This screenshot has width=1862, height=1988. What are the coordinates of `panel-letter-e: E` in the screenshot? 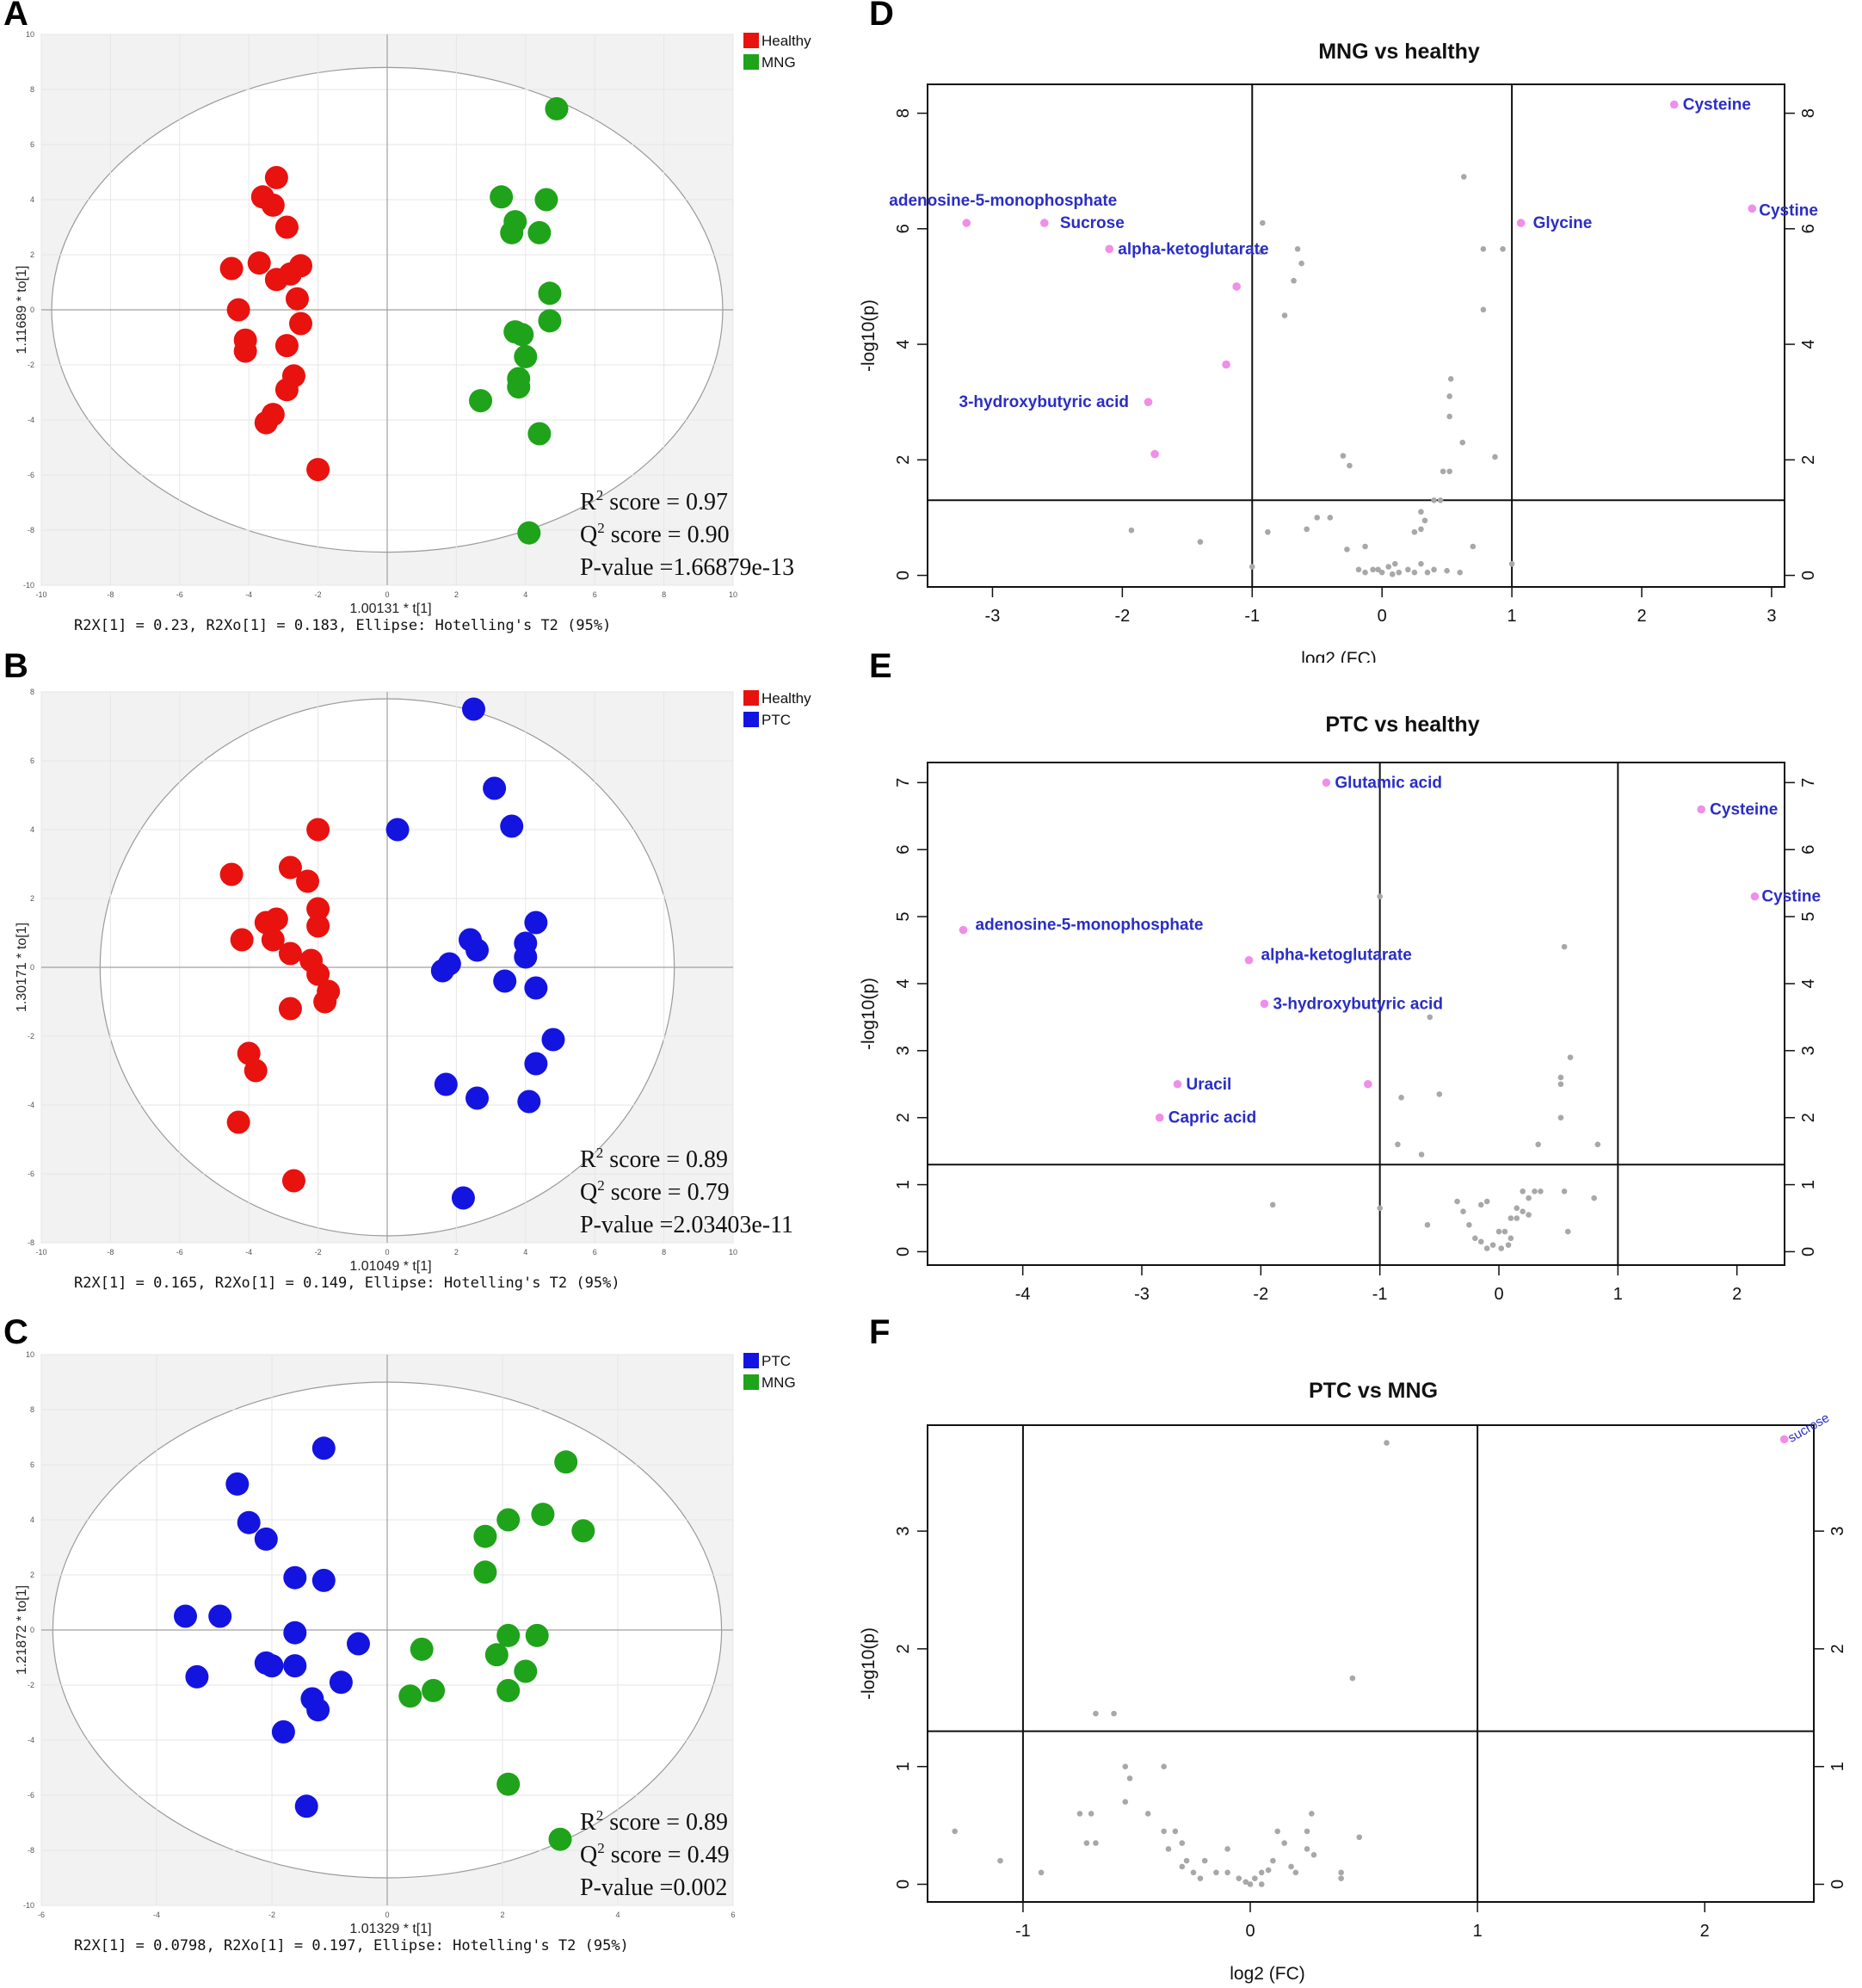 It's located at (881, 666).